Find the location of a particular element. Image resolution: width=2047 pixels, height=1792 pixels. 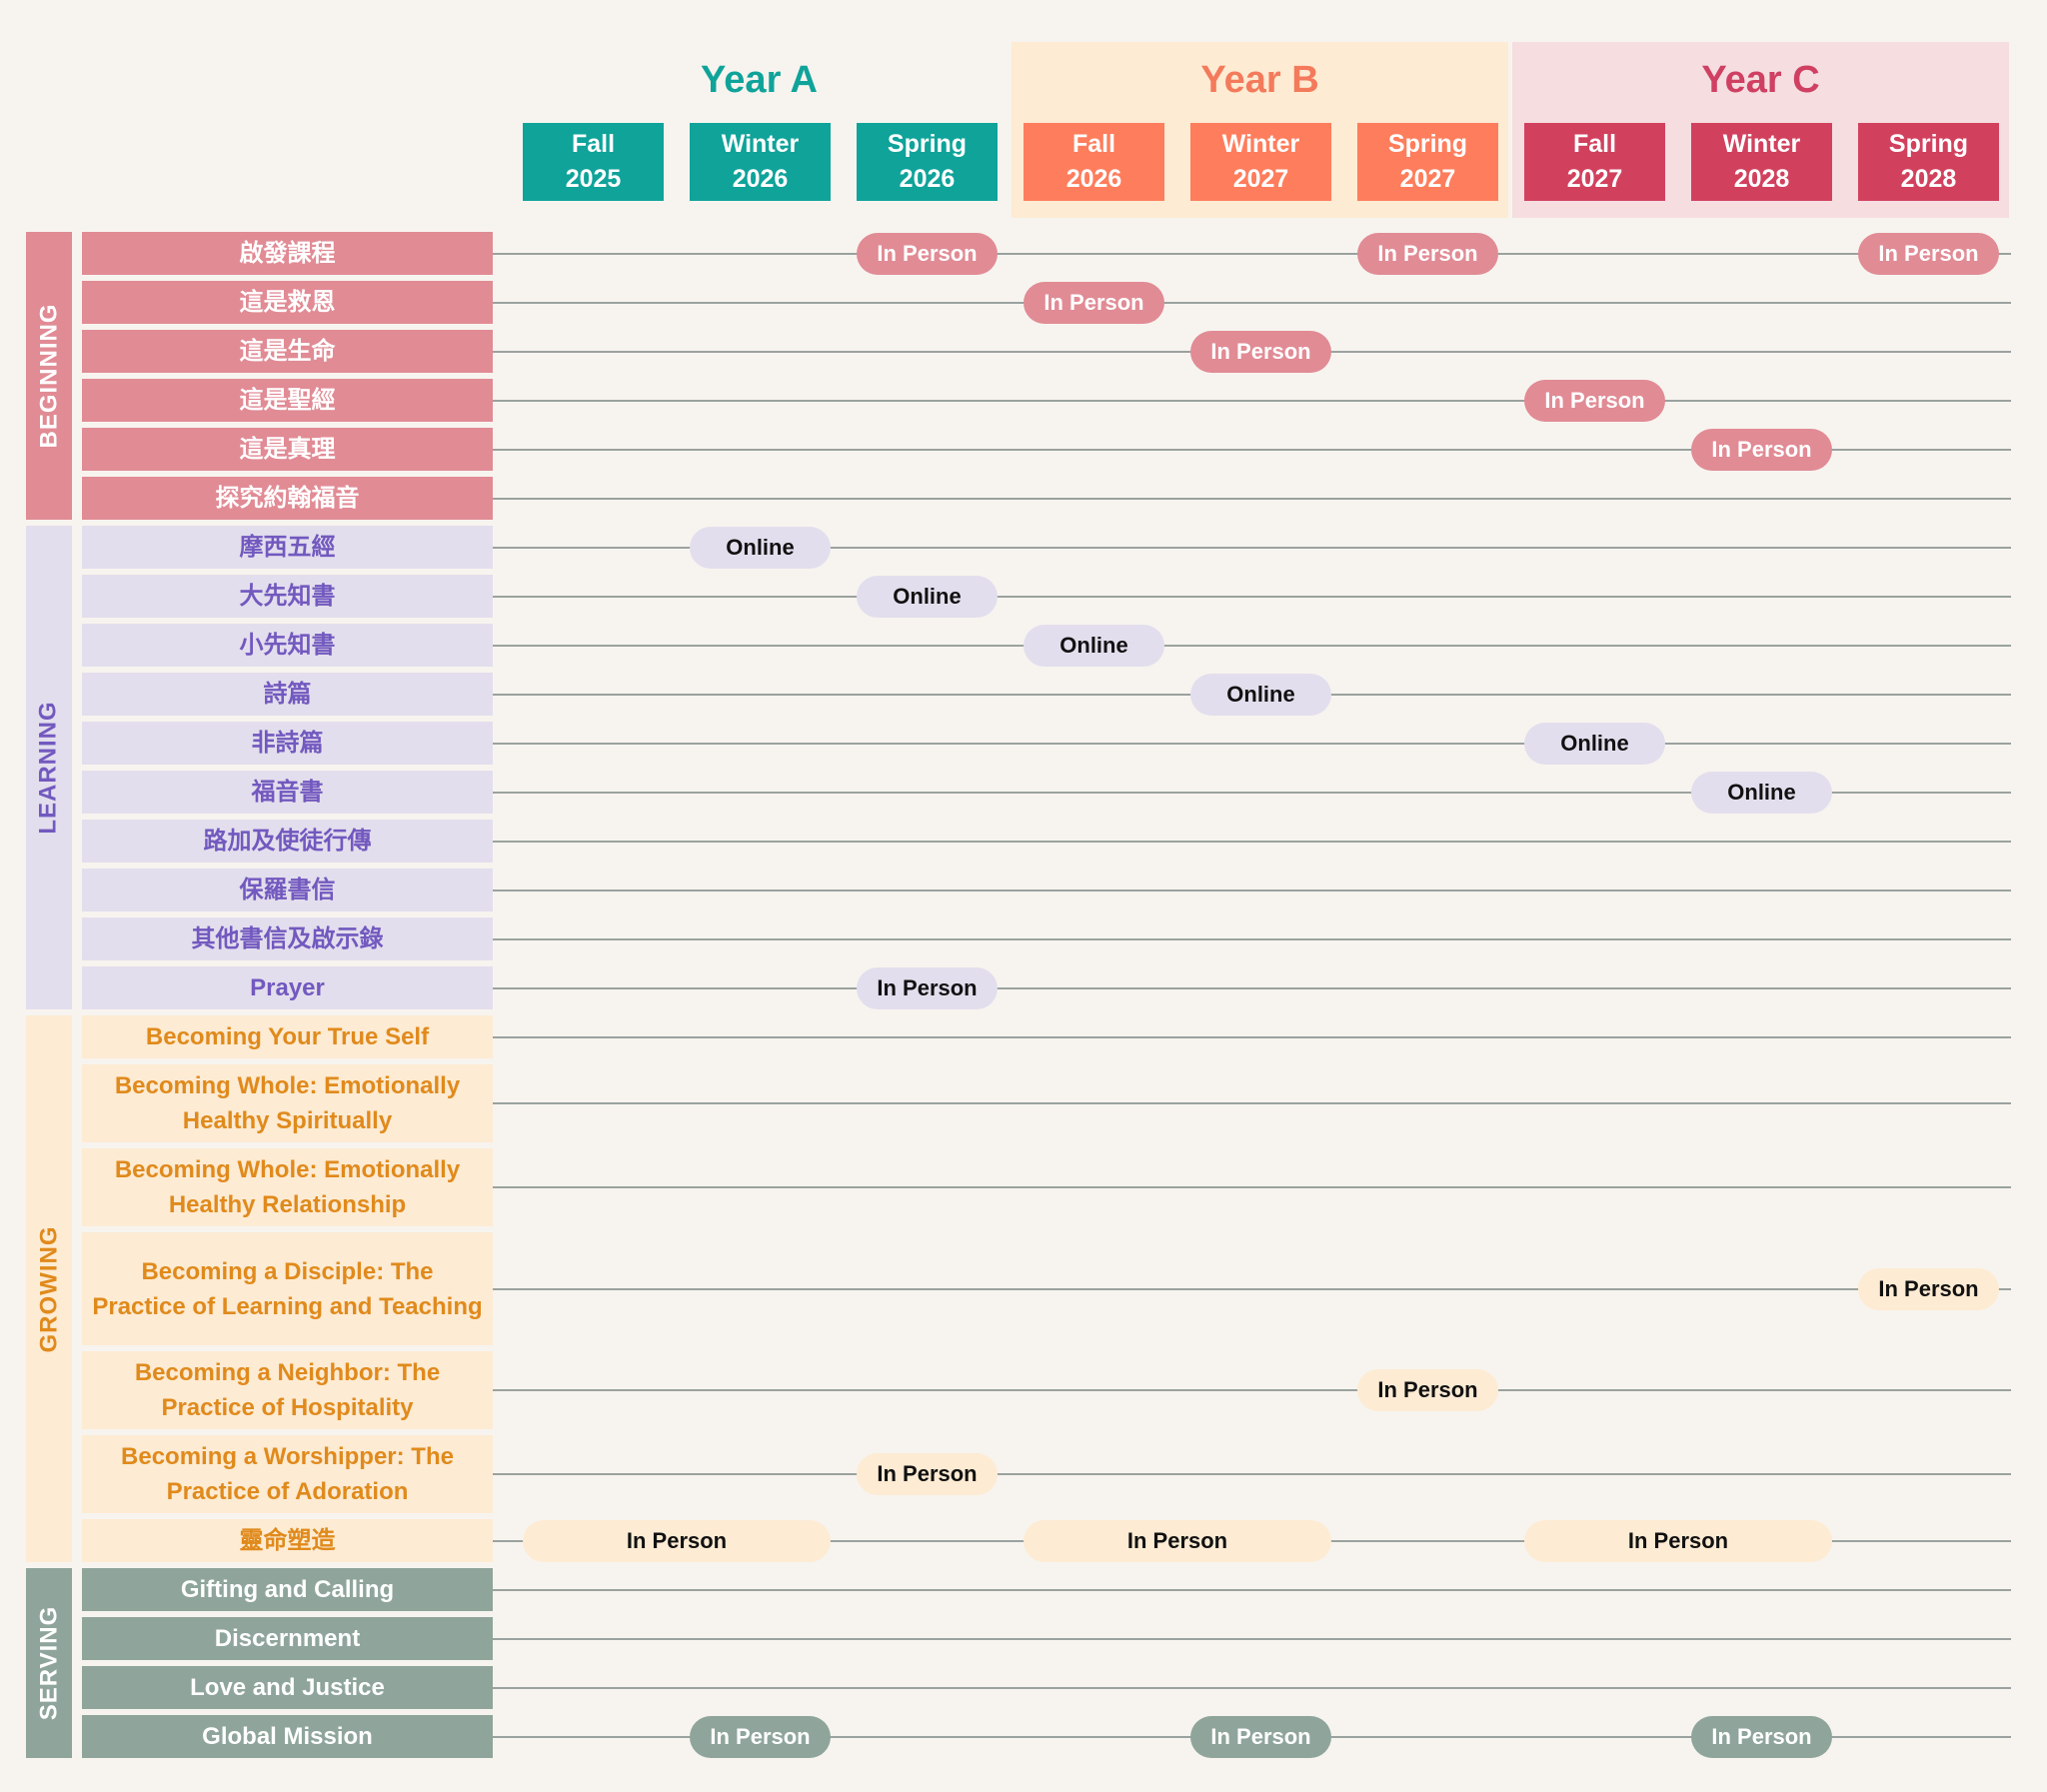

category-label: GROWING is located at coordinates (48, 1289).